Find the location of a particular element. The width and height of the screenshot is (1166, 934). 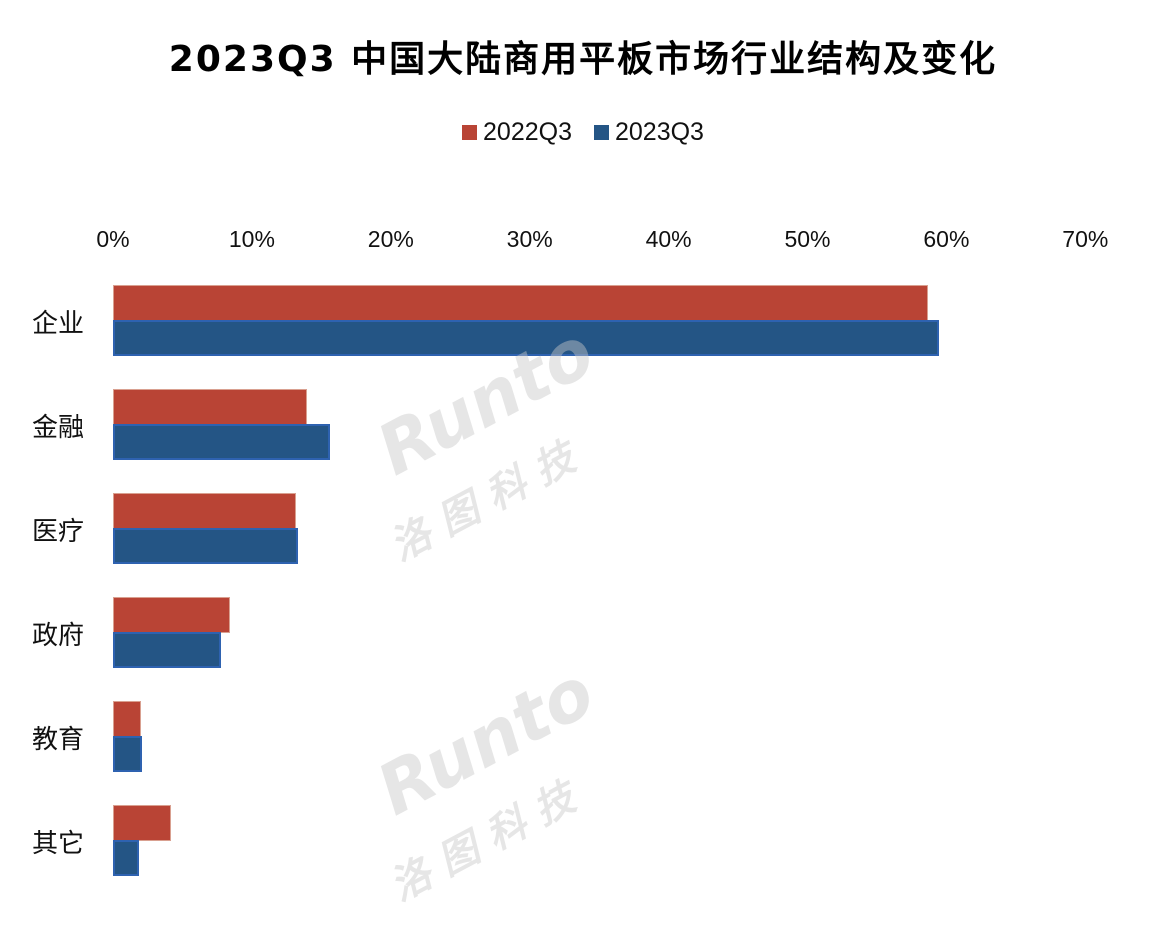

legend-item-2022q3: 2022Q3 is located at coordinates (517, 132).